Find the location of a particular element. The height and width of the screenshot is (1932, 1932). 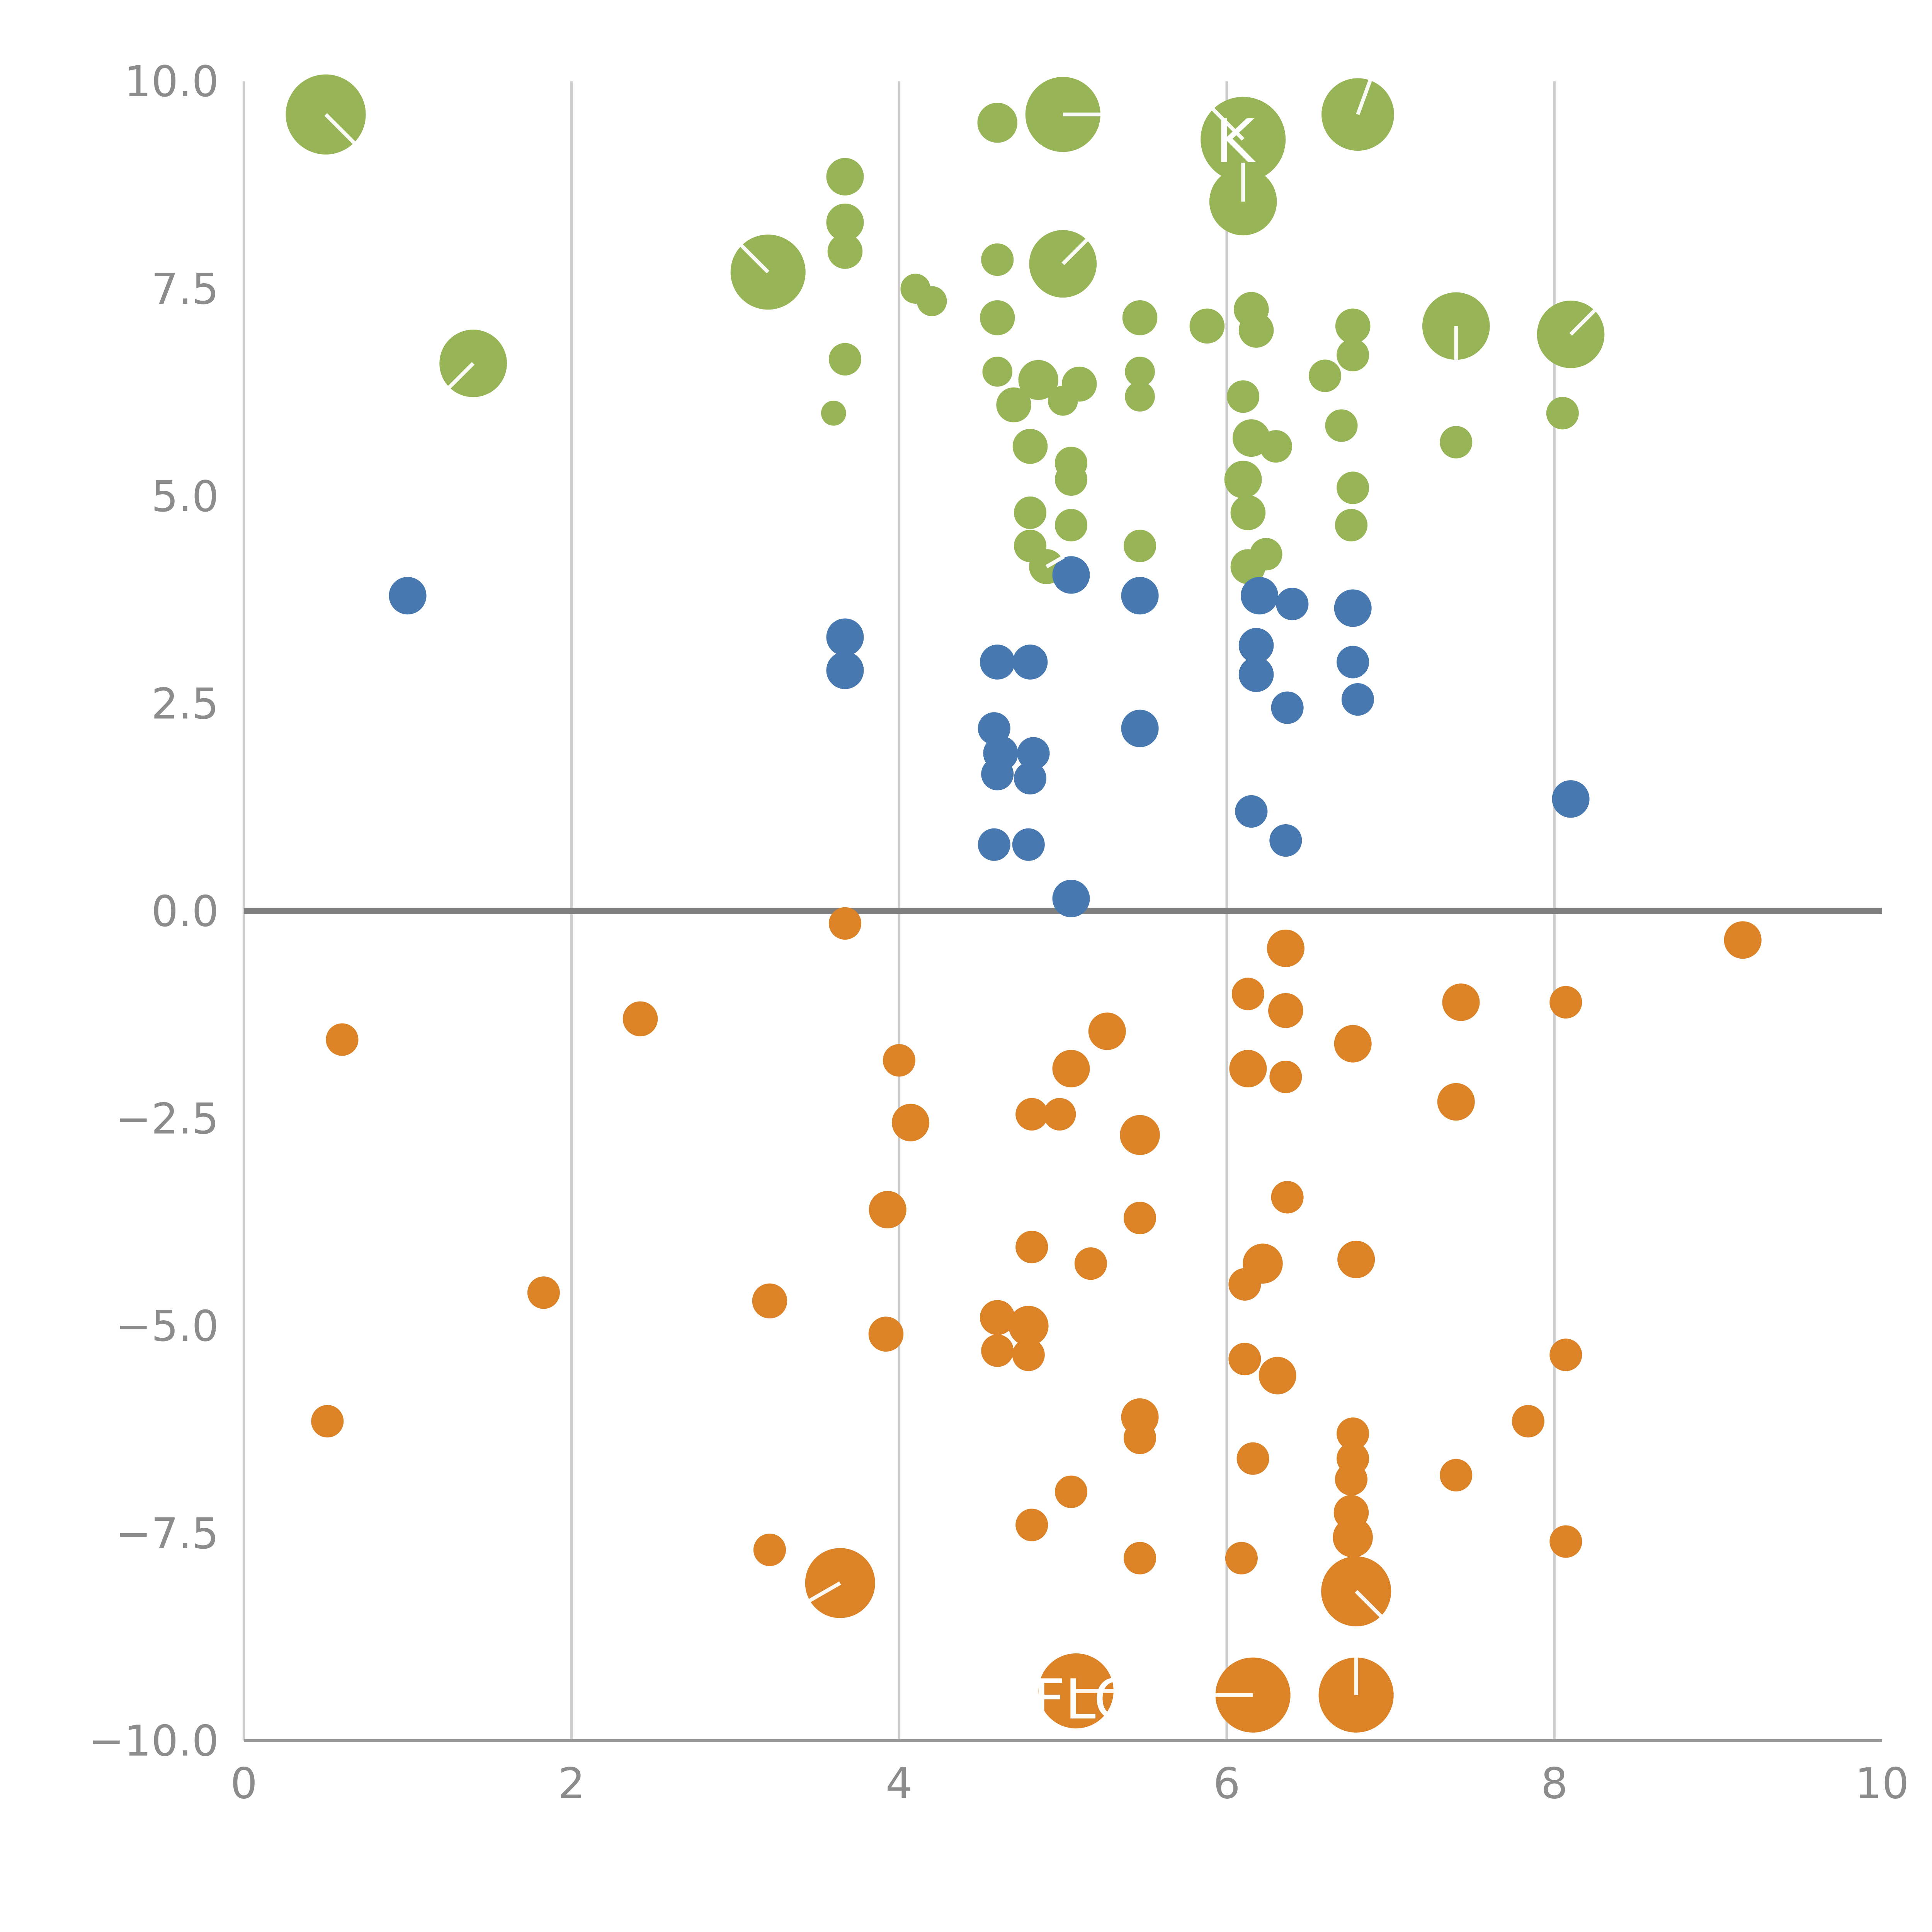

y-tick-label: 2.5 is located at coordinates (185, 704).